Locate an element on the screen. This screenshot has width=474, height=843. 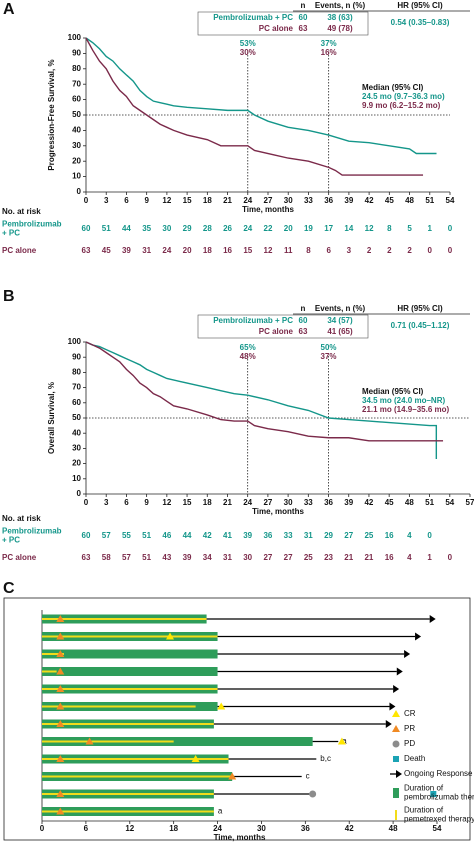
y-axis-label: Progression-Free Survival, % is located at coordinates (51, 114).